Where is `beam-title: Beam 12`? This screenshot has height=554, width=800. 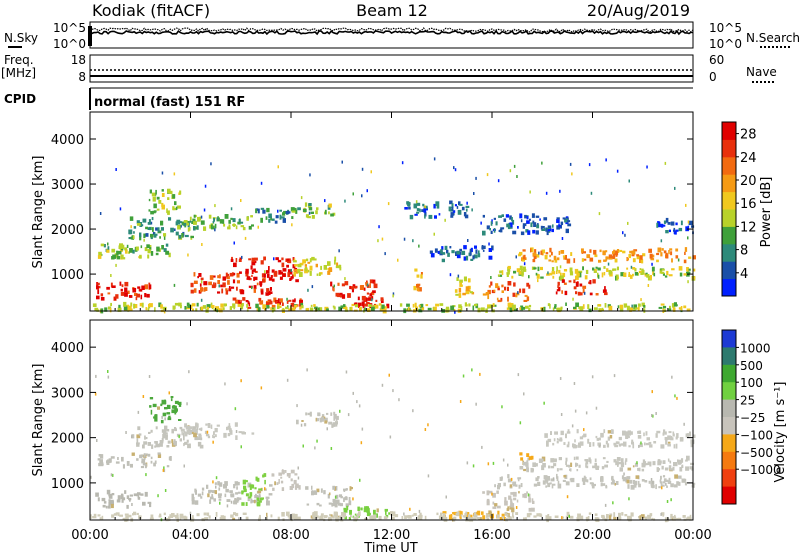 beam-title: Beam 12 is located at coordinates (392, 10).